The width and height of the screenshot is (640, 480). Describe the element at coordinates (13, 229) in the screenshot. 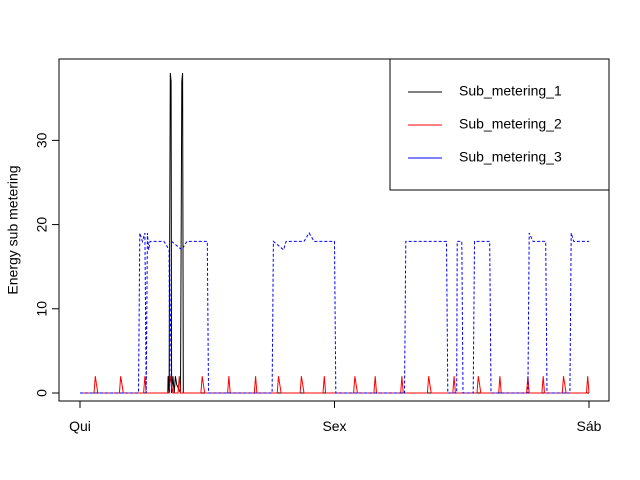

I see `y-axis-title: Energy sub metering` at that location.